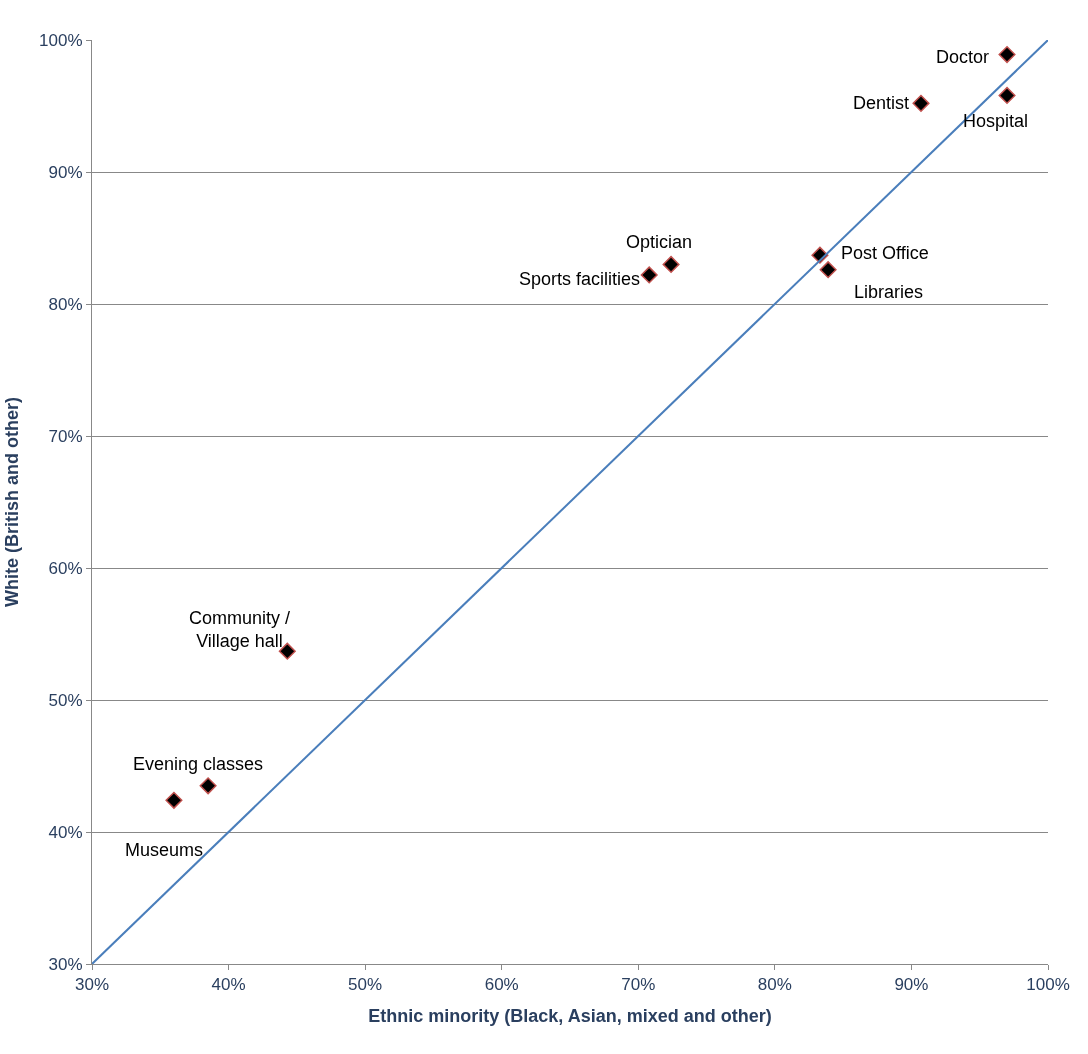  Describe the element at coordinates (774, 985) in the screenshot. I see `x-tick-label: 80%` at that location.